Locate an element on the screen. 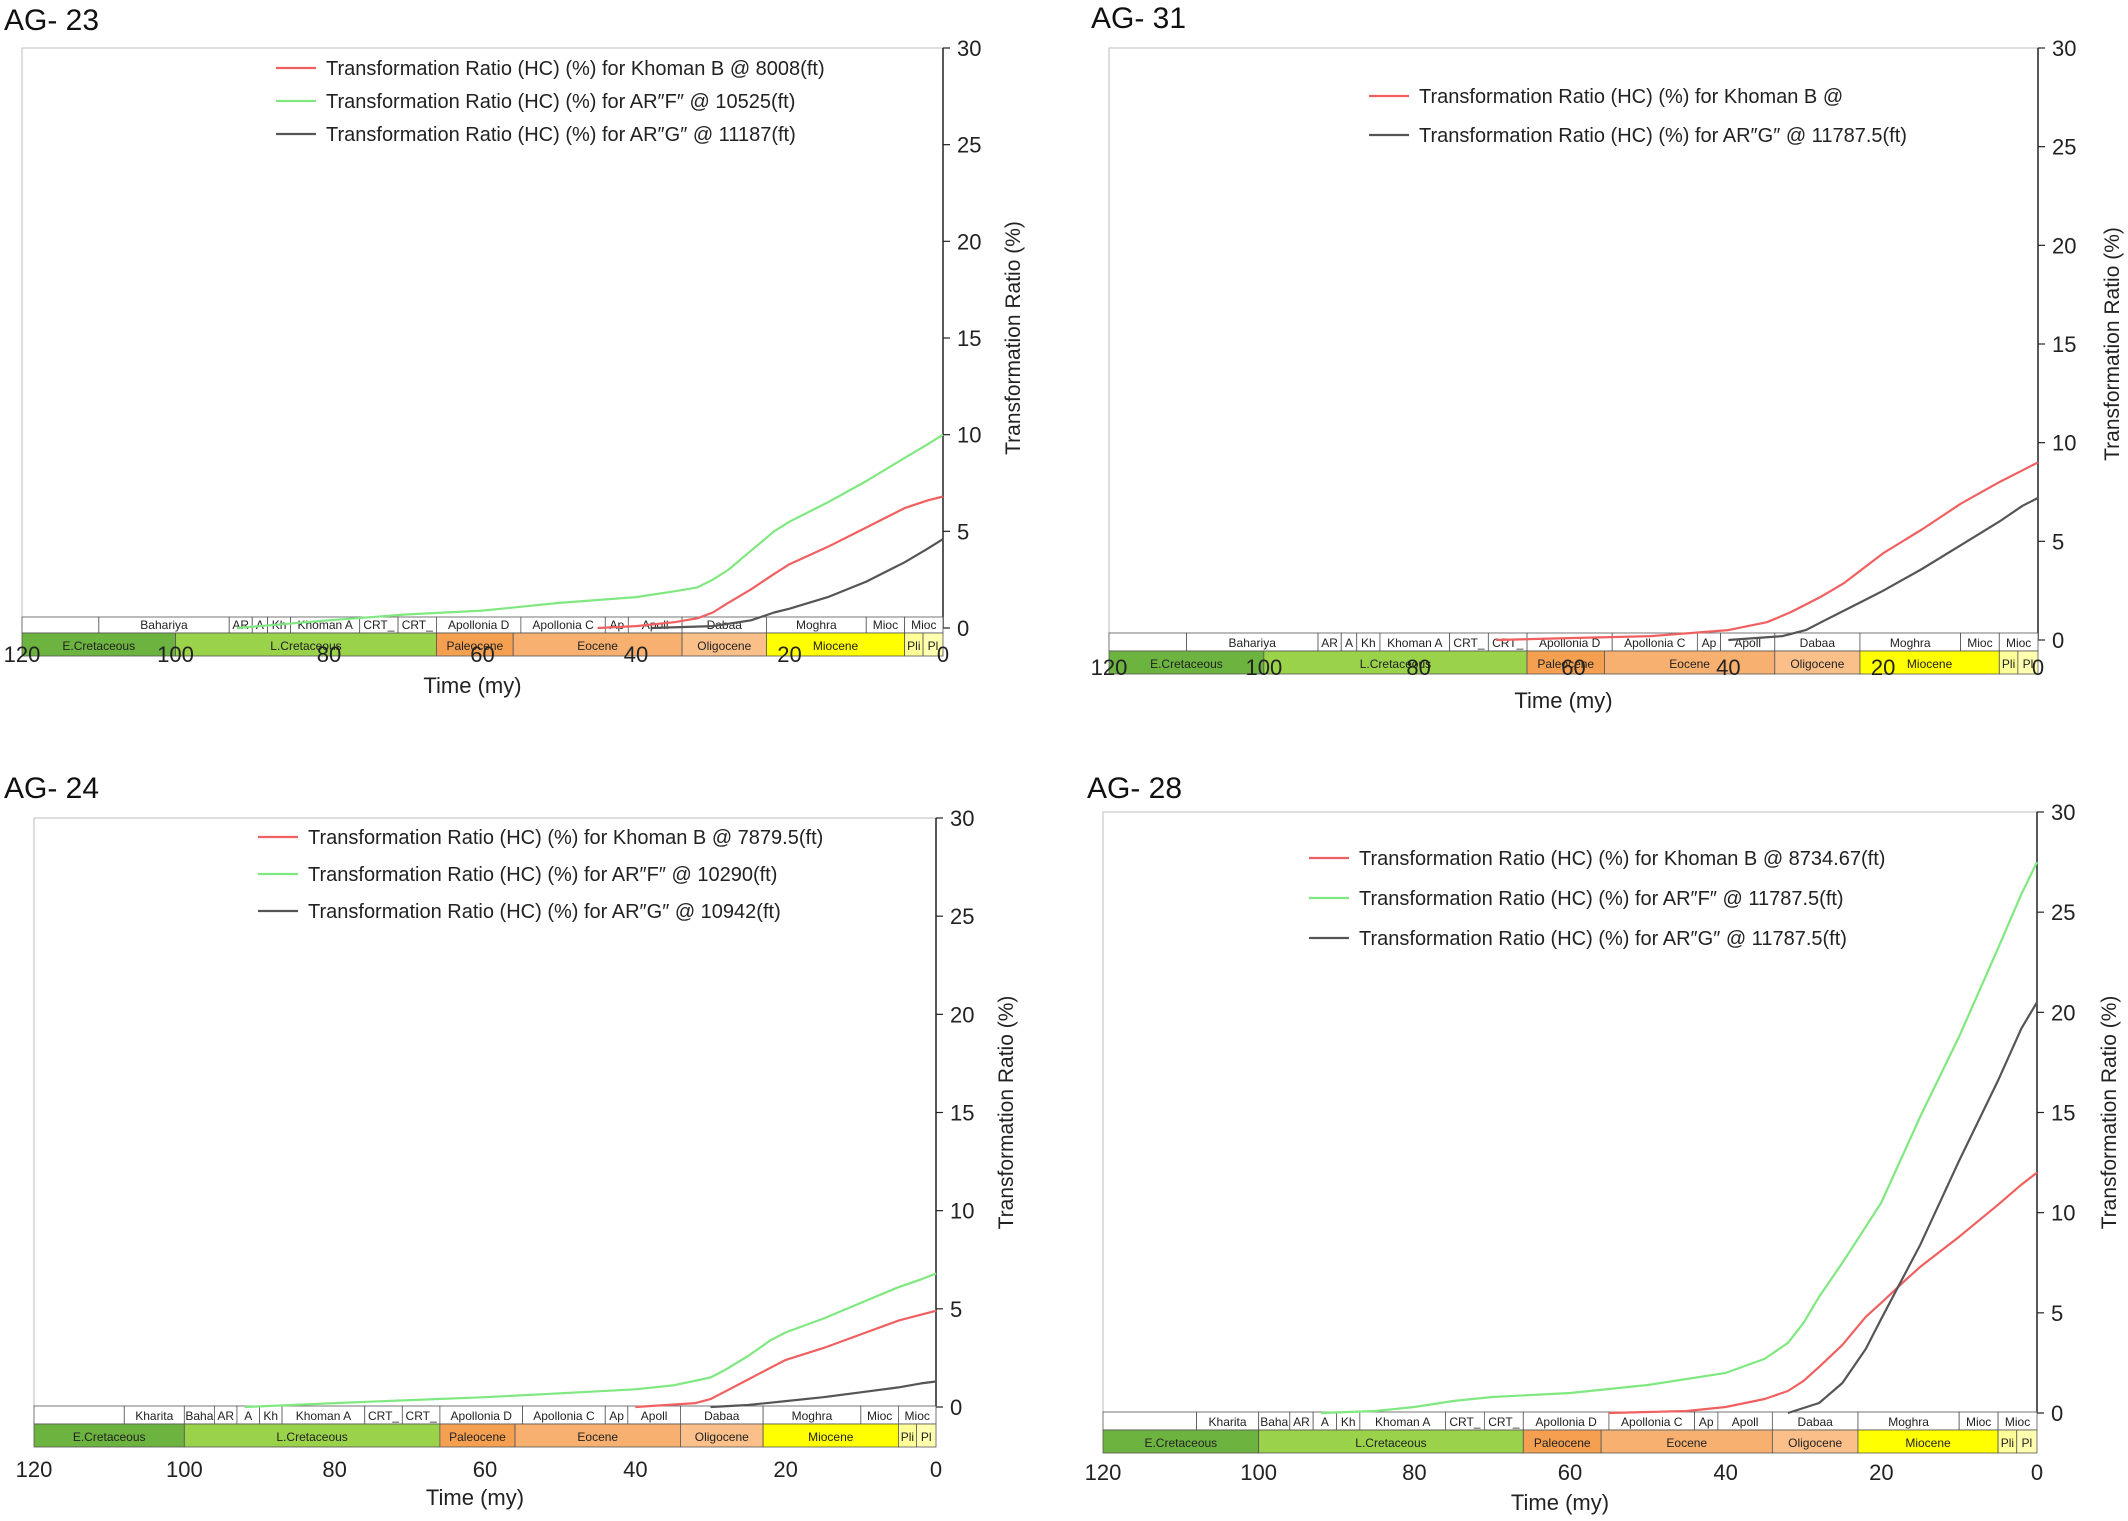 The width and height of the screenshot is (2128, 1521). x-tick-label: 0 is located at coordinates (936, 1469).